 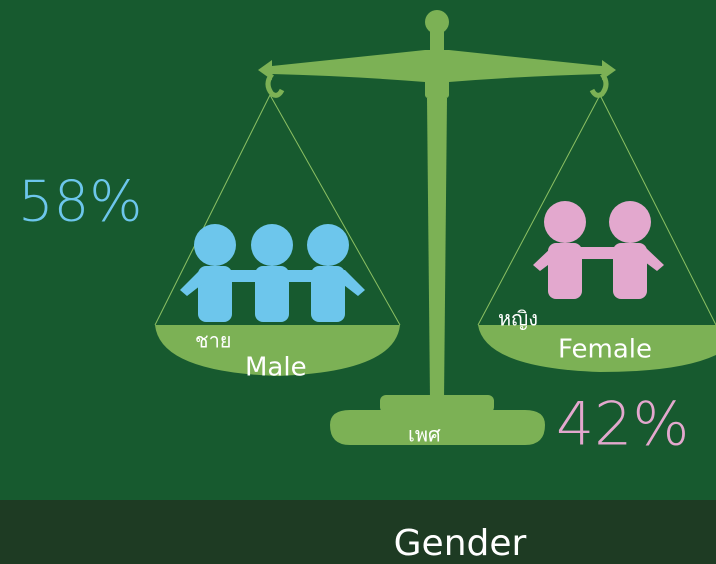 What do you see at coordinates (518, 319) in the screenshot?
I see `female-label-th: หญิง` at bounding box center [518, 319].